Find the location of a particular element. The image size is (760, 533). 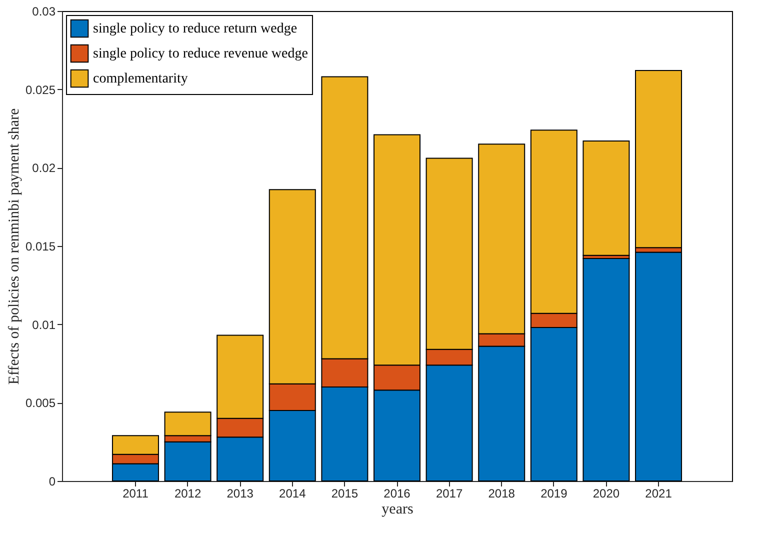

legend-label: single policy to reduce revenue wedge is located at coordinates (200, 54).